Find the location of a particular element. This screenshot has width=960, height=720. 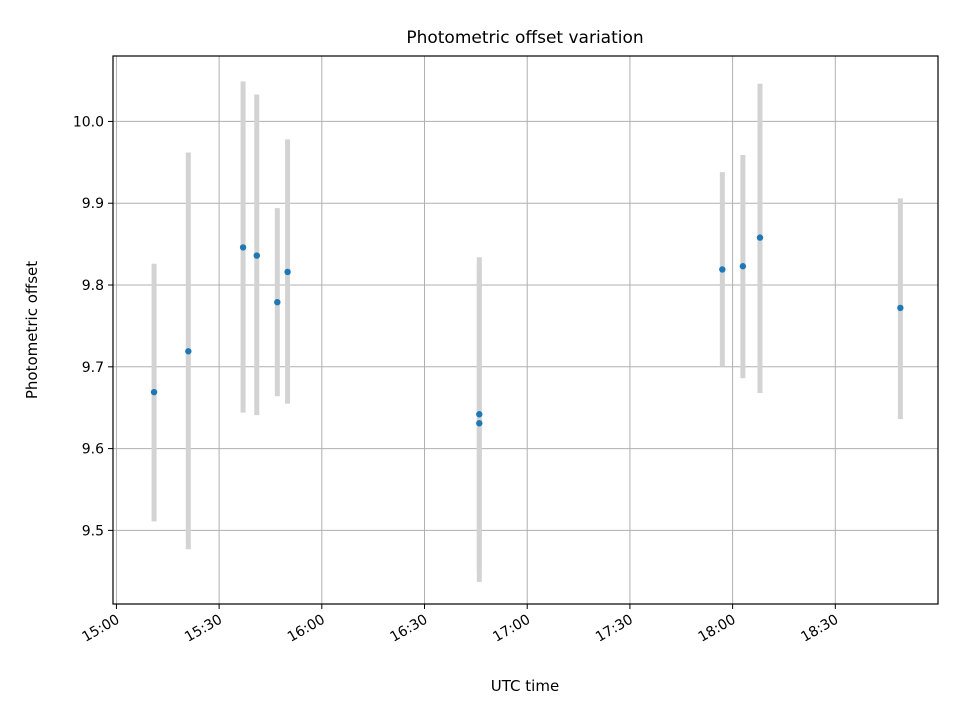

x-tick-label: 15:30 is located at coordinates (203, 629).